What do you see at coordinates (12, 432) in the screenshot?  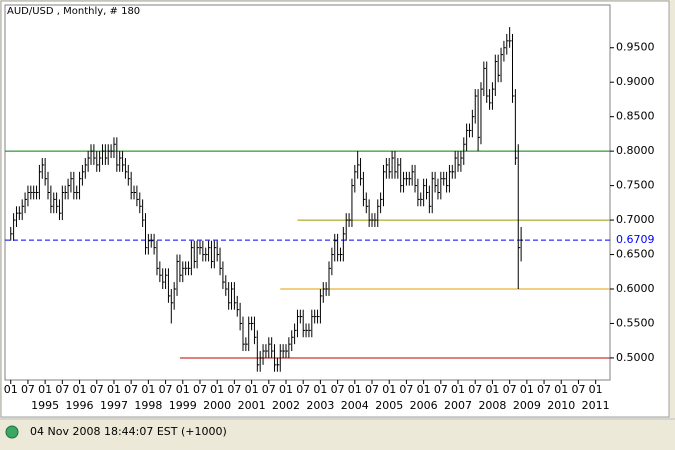 I see `status-icon` at bounding box center [12, 432].